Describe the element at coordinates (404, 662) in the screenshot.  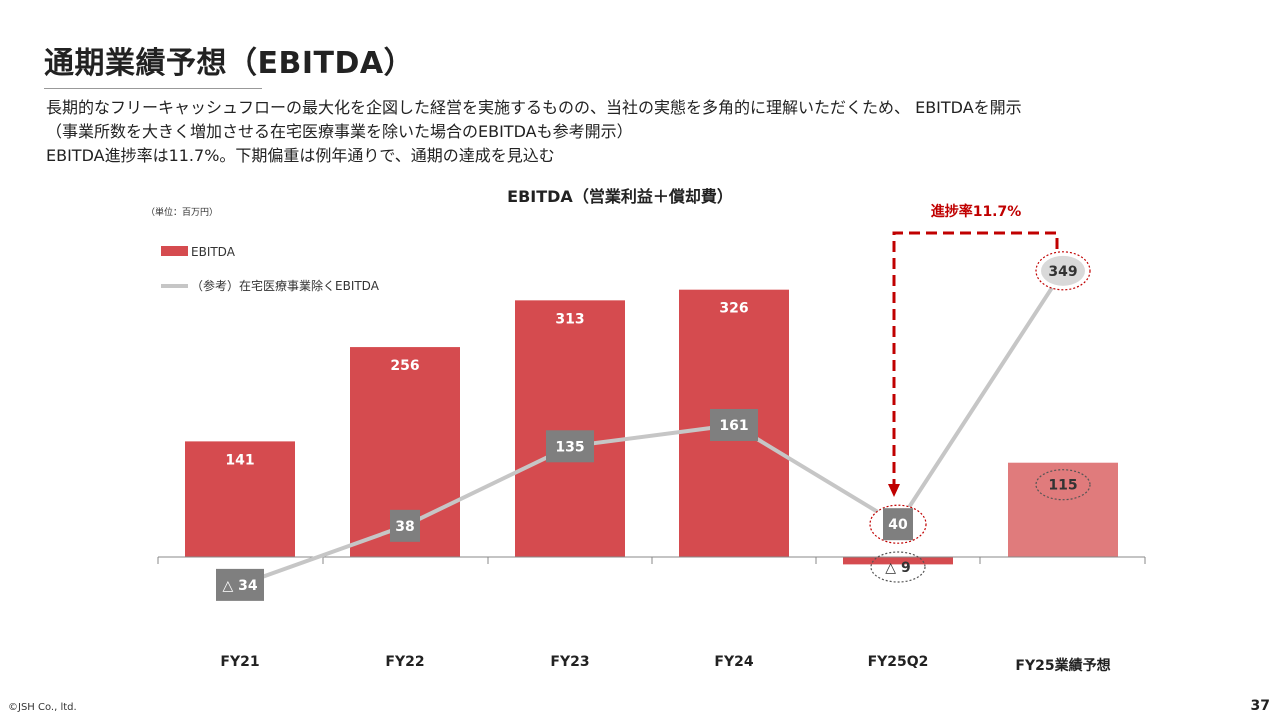
I see `category-label-FY22: FY22` at that location.